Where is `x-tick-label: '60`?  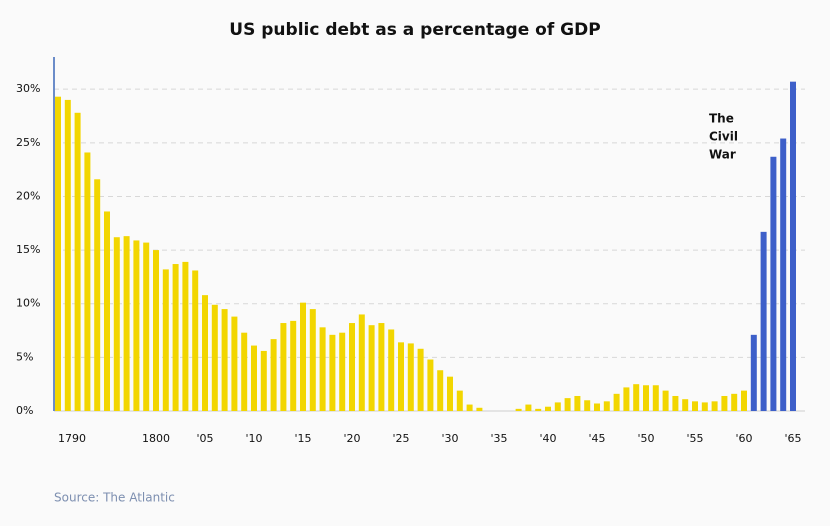 x-tick-label: '60 is located at coordinates (743, 438).